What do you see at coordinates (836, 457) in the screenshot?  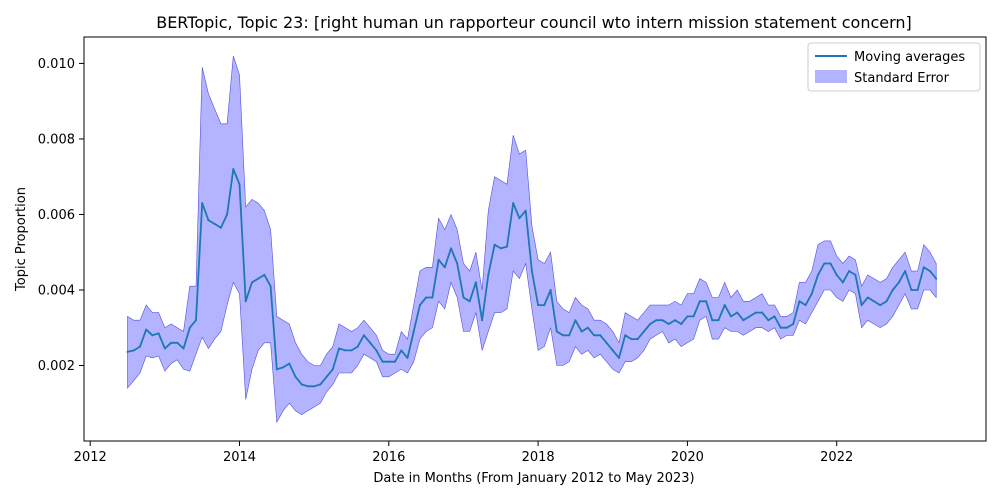 I see `x-tick-label: 2022` at bounding box center [836, 457].